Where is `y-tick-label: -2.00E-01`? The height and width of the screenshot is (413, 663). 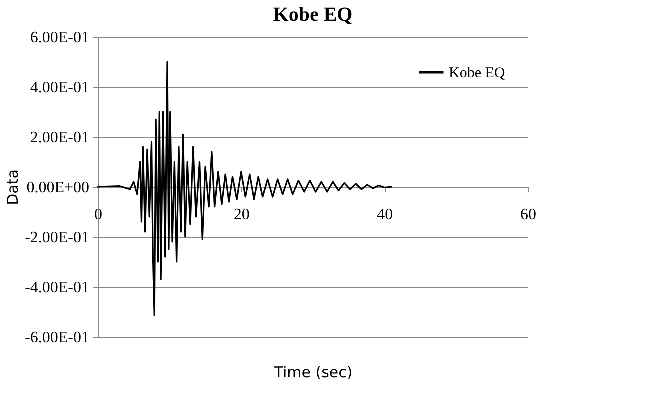
y-tick-label: -2.00E-01 is located at coordinates (57, 238).